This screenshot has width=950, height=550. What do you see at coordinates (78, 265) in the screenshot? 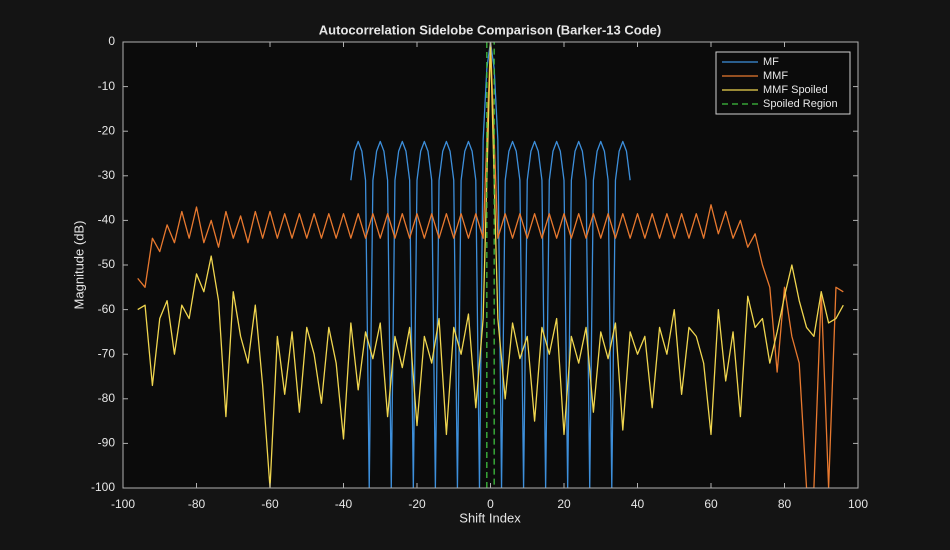
I see `y-axis-label: Magnitude (dB)` at bounding box center [78, 265].